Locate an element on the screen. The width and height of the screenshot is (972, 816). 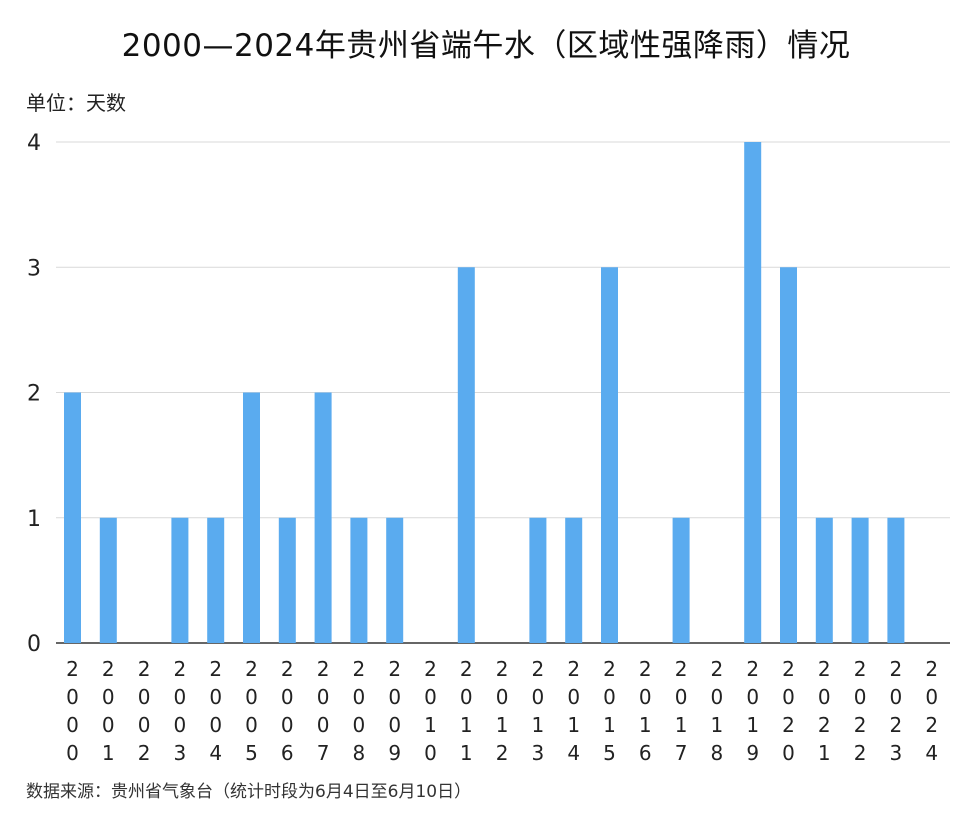
bar-2007 is located at coordinates (323, 517).